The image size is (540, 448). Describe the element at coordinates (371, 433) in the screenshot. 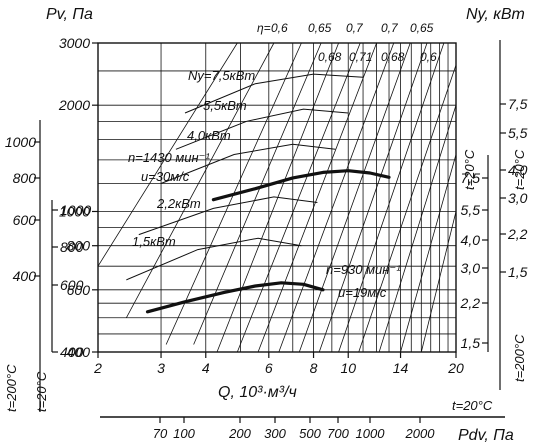

I see `pdv-tick-label: 1000` at that location.